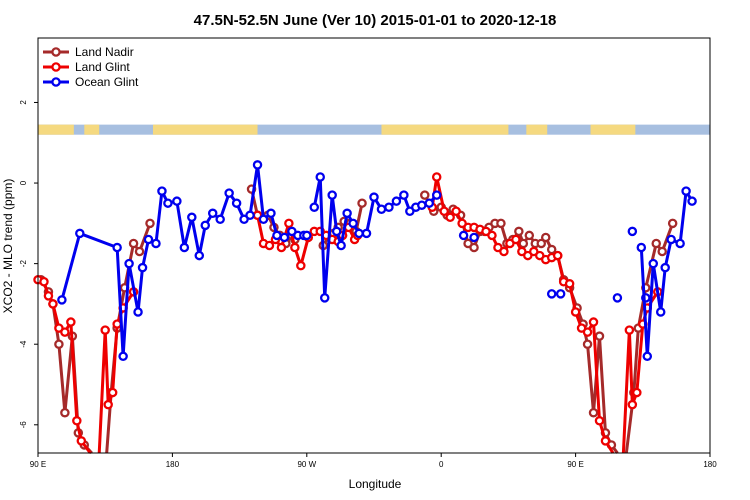  Describe the element at coordinates (28, 264) in the screenshot. I see `y-axis: 2 0 -2 -4 -6` at that location.